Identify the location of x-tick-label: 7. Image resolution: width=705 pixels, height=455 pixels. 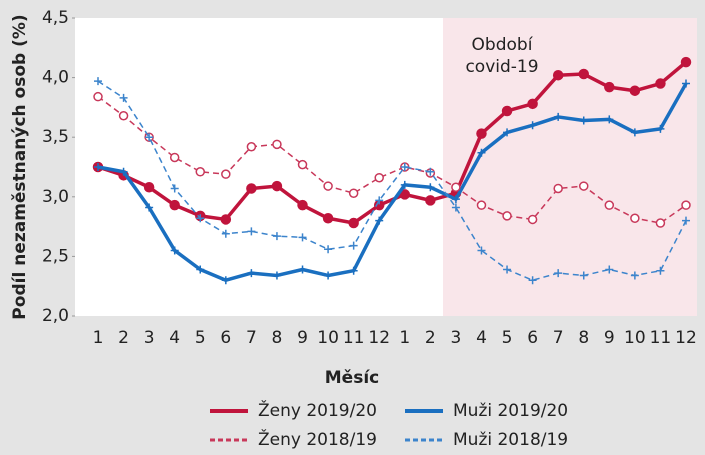
(251, 338).